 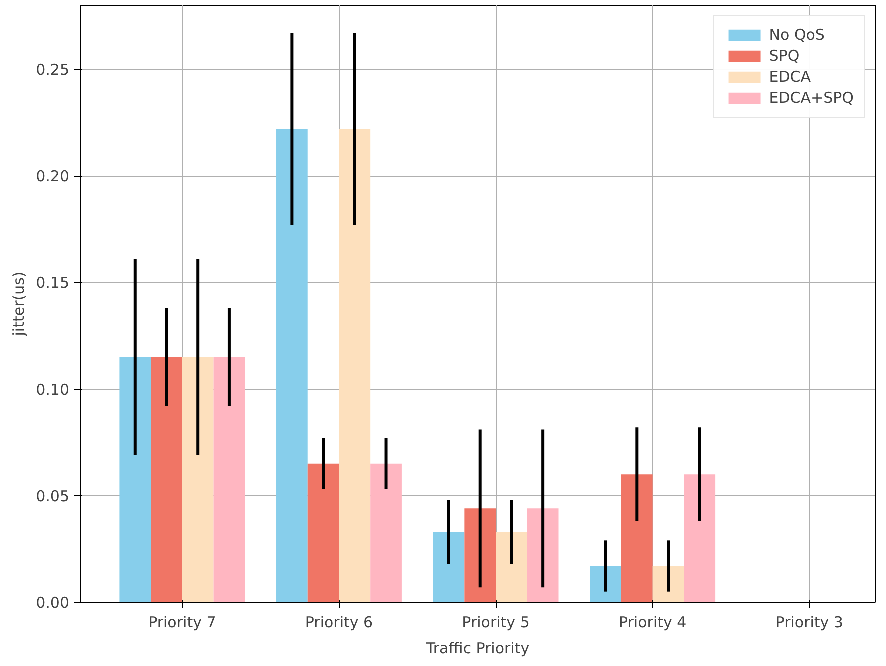 What do you see at coordinates (53, 603) in the screenshot?
I see `y-tick-label: 0.00` at bounding box center [53, 603].